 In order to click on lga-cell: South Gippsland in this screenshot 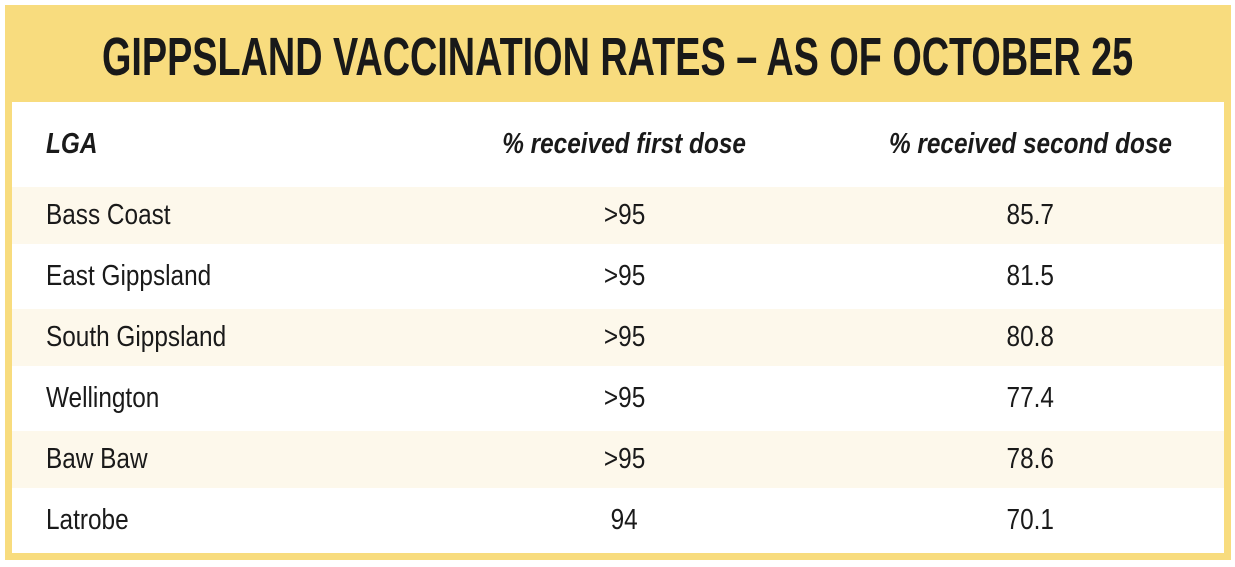, I will do `click(136, 337)`.